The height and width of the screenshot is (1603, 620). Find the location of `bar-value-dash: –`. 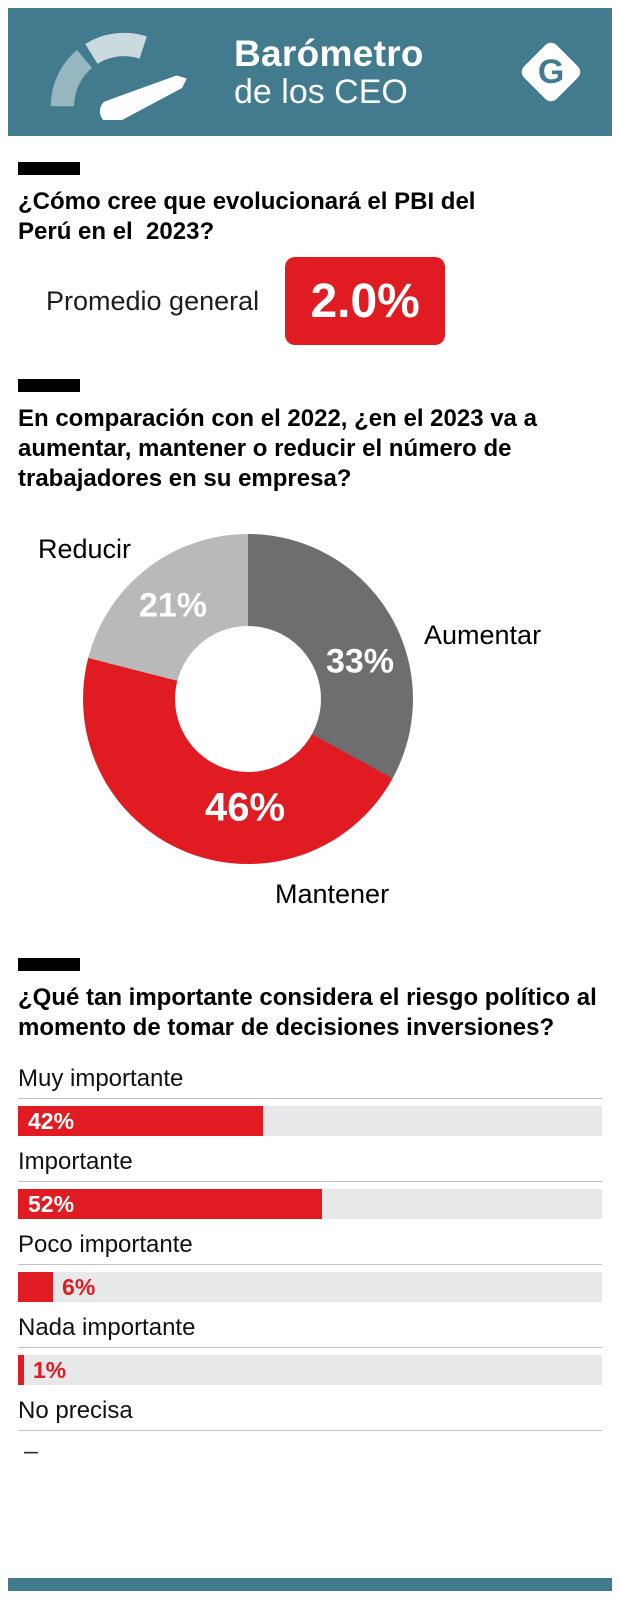

bar-value-dash: – is located at coordinates (31, 1451).